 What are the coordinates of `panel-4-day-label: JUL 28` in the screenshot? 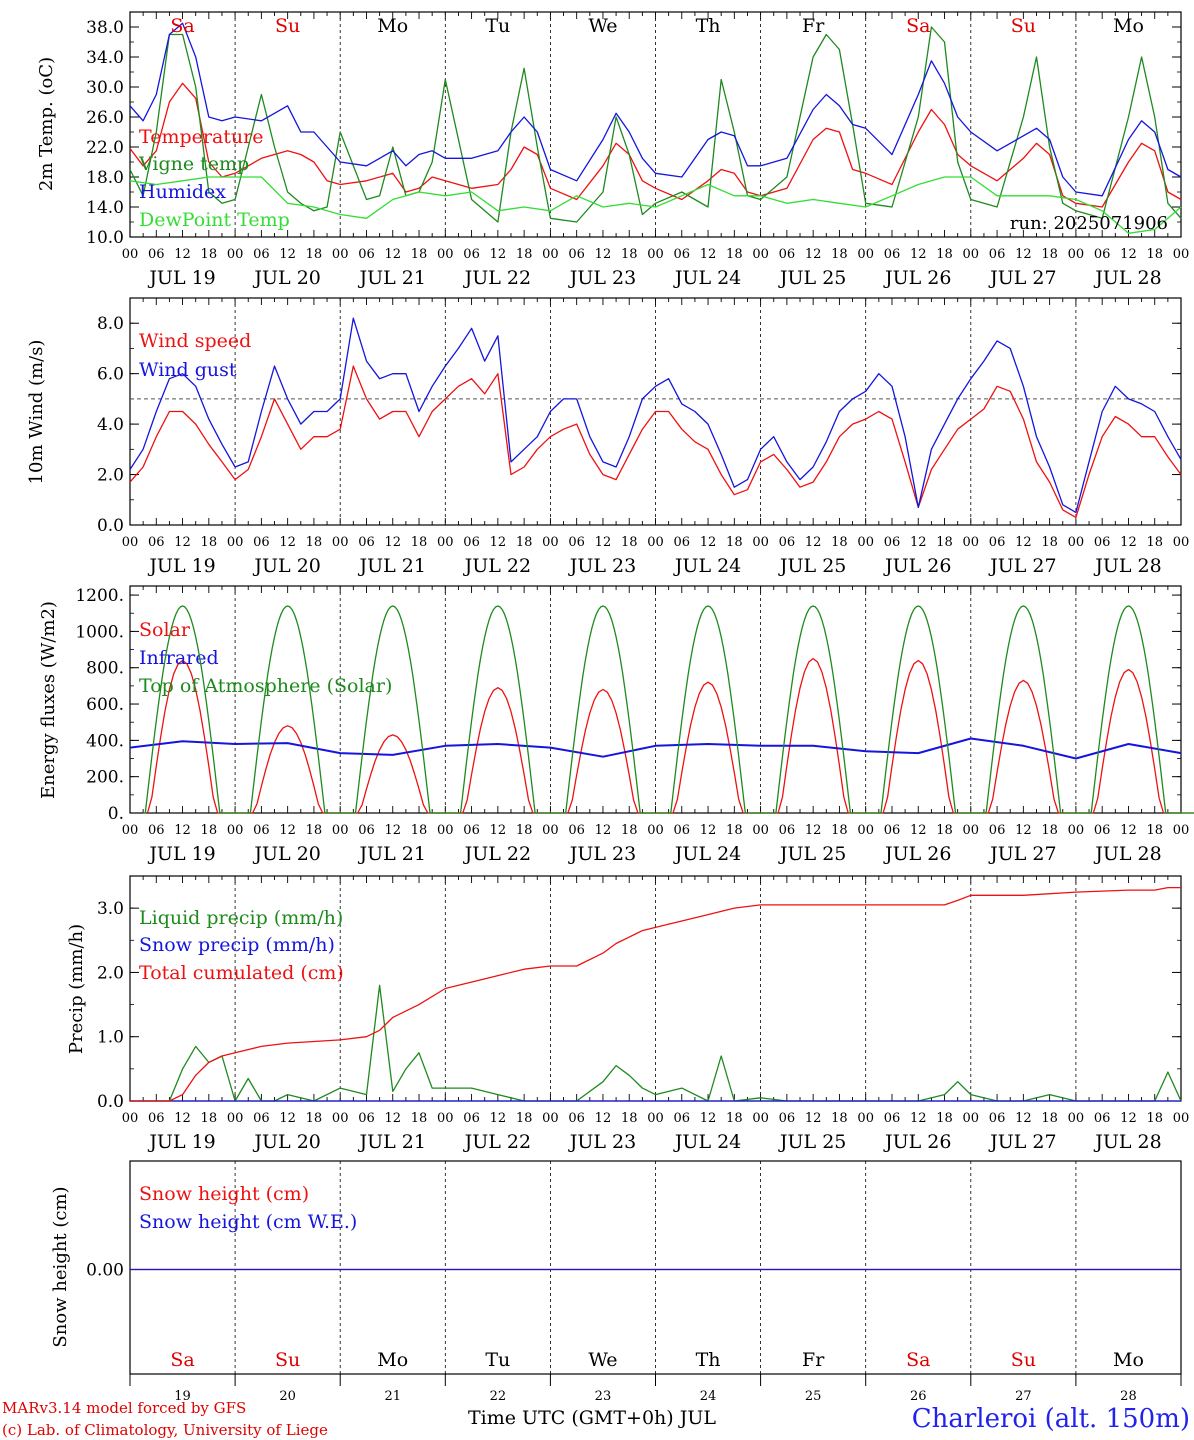 It's located at (1127, 1142).